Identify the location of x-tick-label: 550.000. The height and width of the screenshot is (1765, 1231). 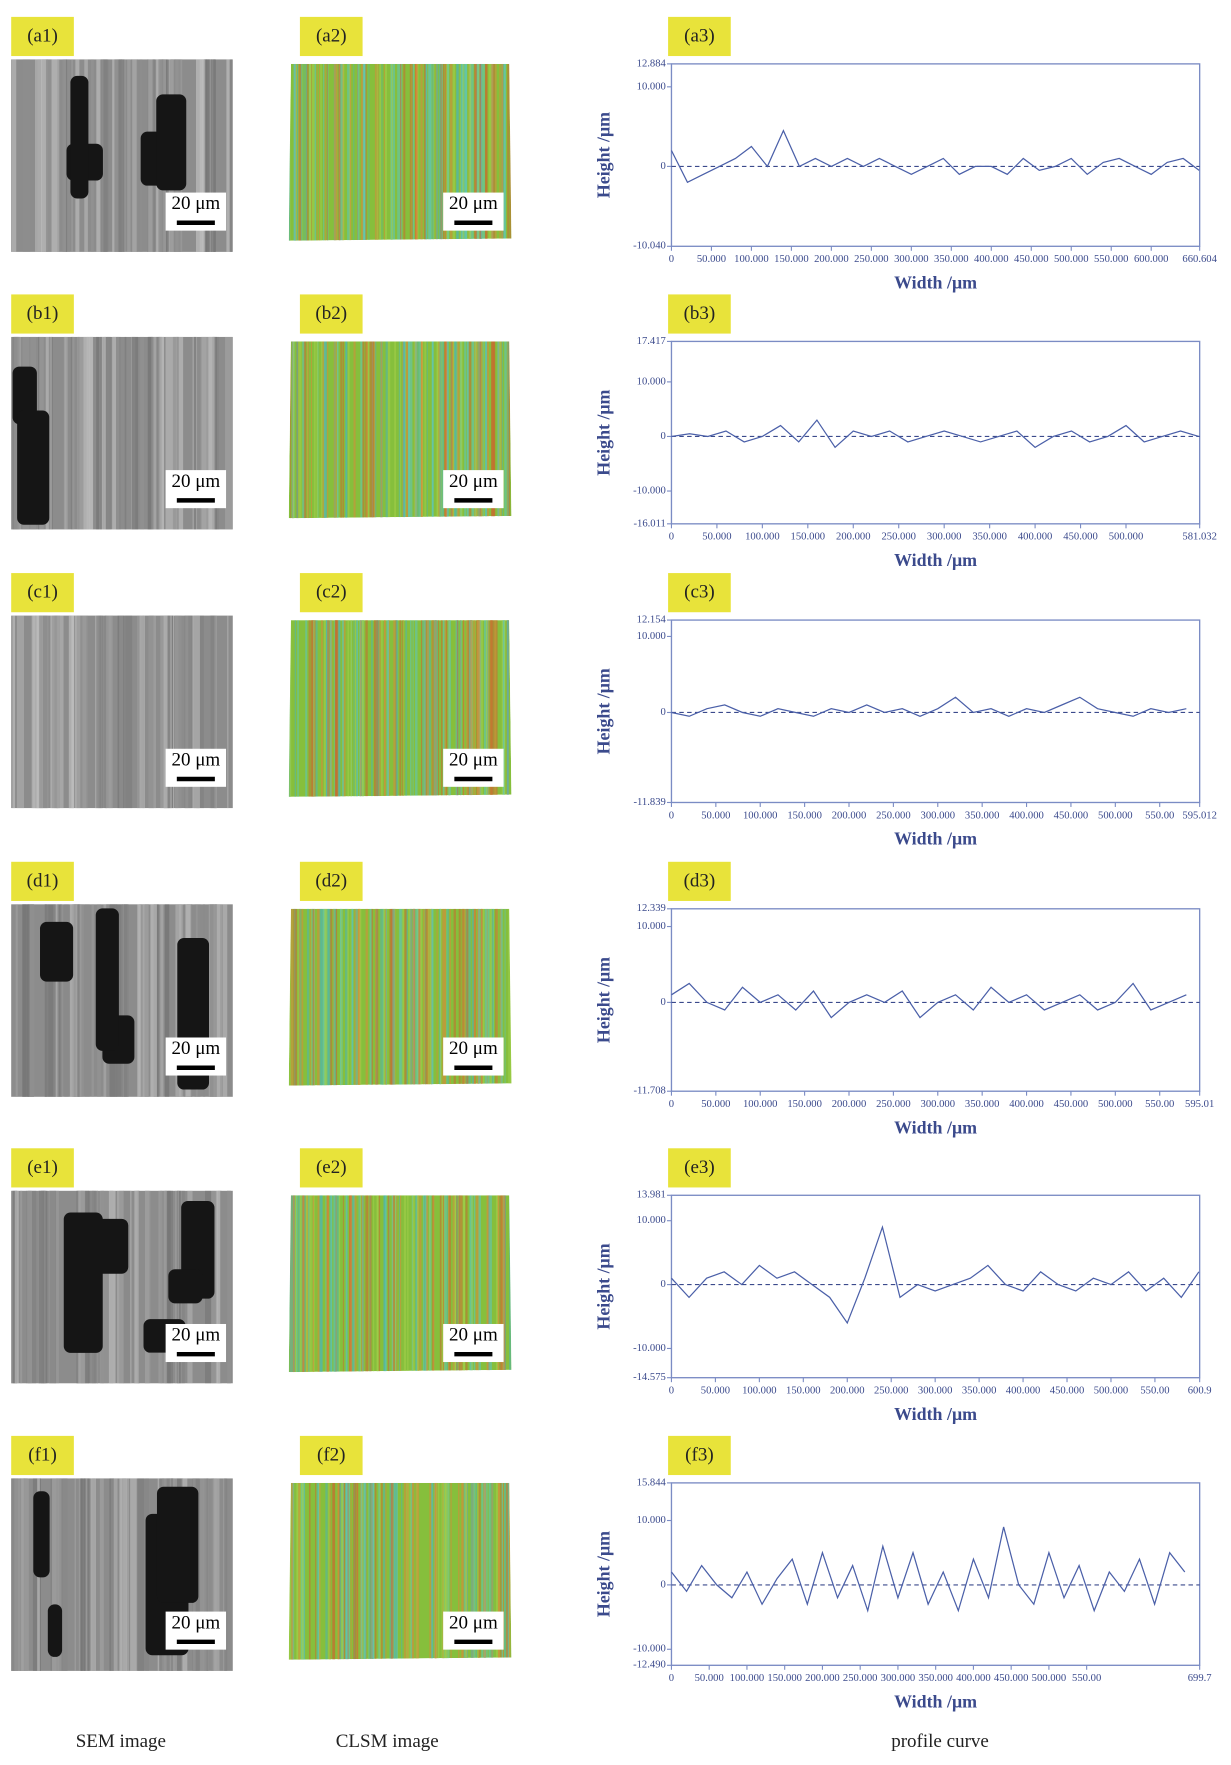
(1111, 259).